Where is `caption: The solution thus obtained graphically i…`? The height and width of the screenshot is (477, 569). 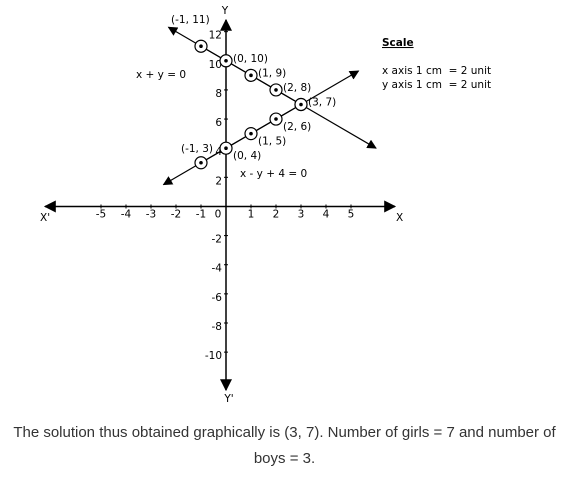 caption: The solution thus obtained graphically i… is located at coordinates (284, 445).